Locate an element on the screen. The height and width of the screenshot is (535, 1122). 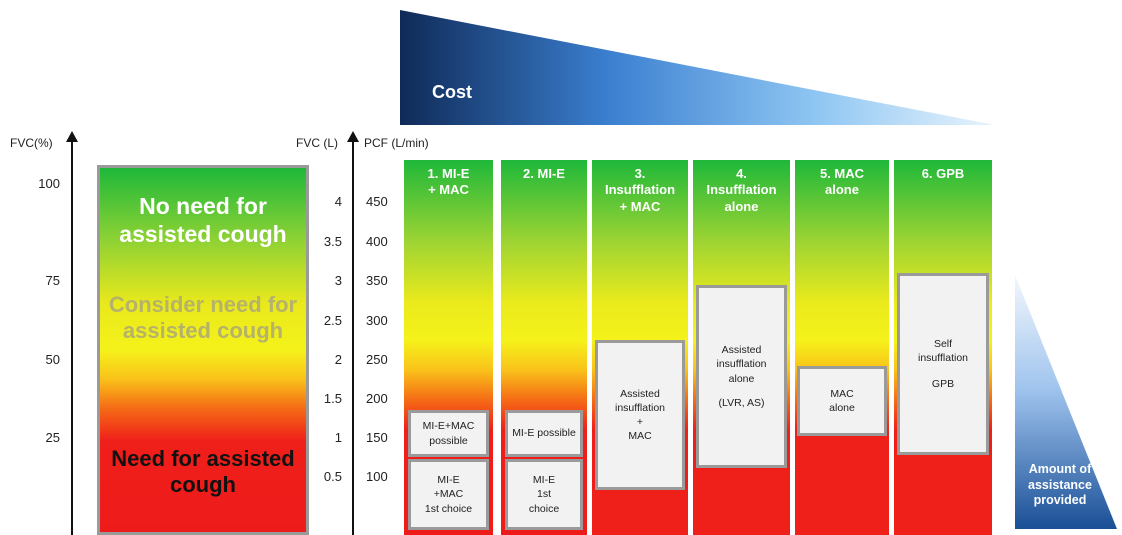
fvc-pct-tick: 50 is located at coordinates (52, 359).